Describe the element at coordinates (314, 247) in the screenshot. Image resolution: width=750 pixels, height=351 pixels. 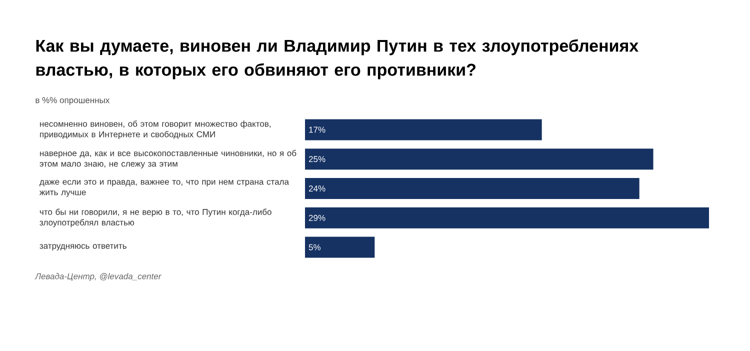
I see `data-label: 5%` at that location.